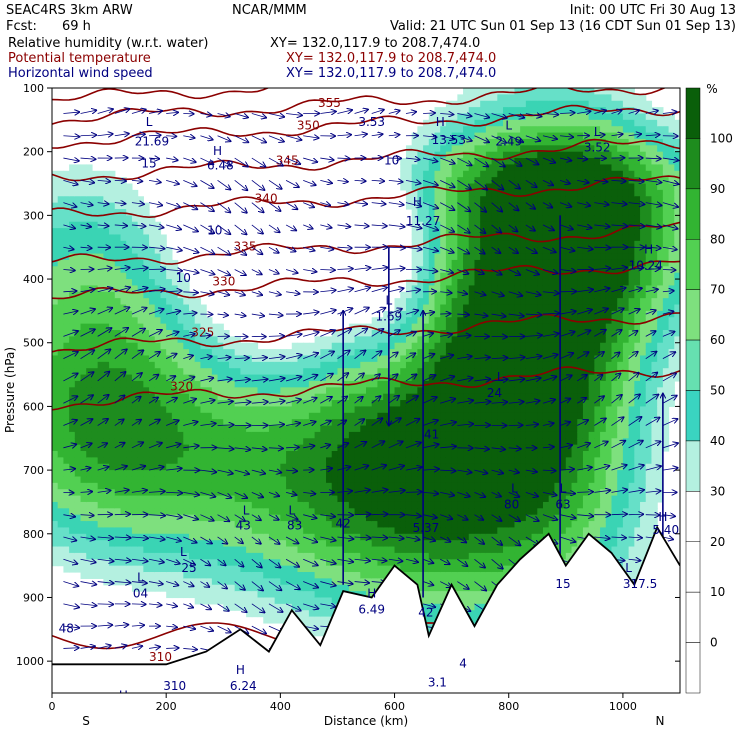  Describe the element at coordinates (269, 10) in the screenshot. I see `org-label: NCAR/MMM` at that location.